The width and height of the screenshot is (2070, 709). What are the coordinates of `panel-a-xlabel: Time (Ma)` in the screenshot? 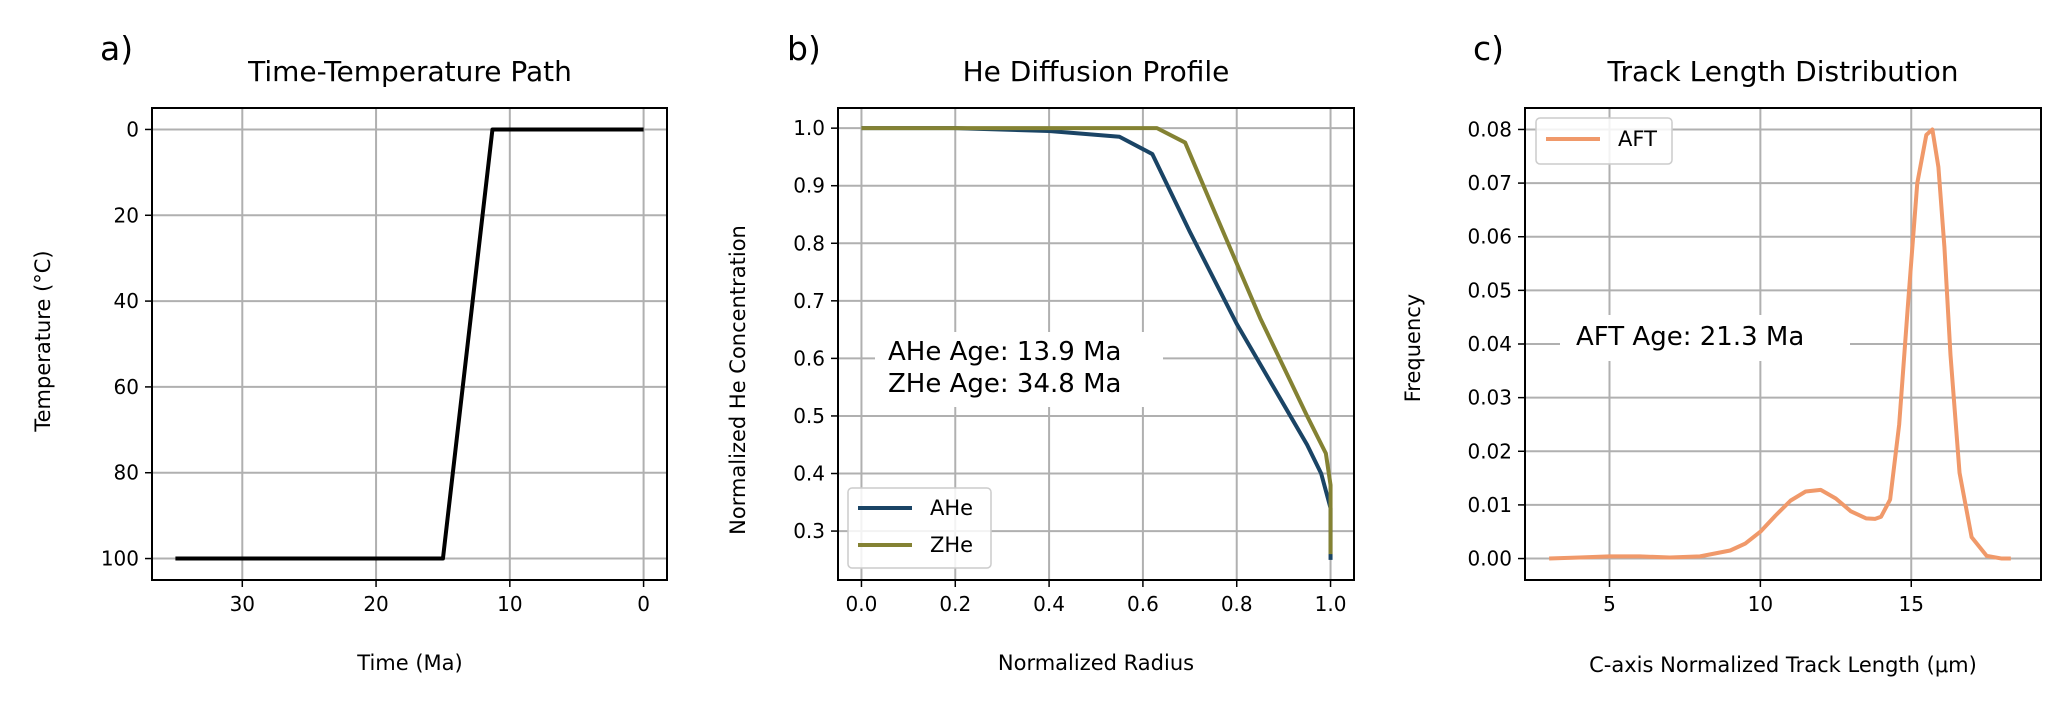 It's located at (409, 663).